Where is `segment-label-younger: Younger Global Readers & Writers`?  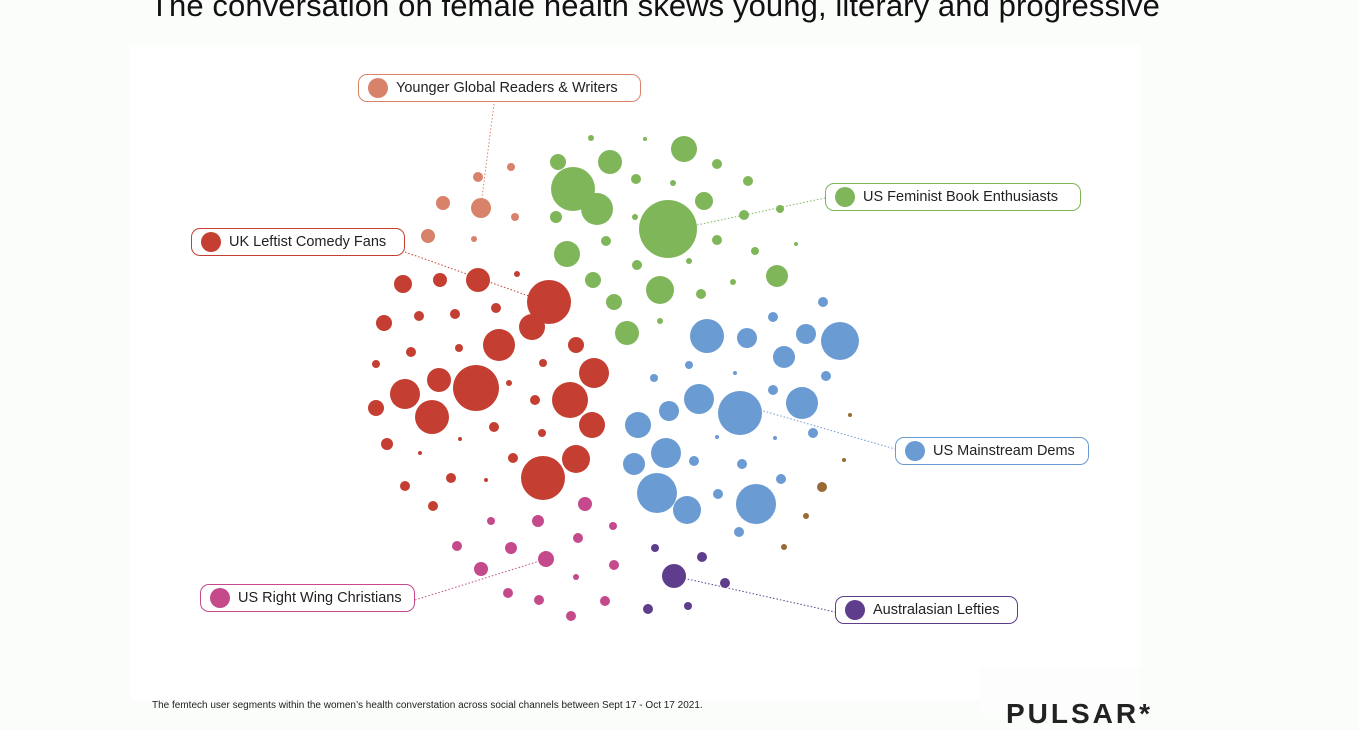 segment-label-younger: Younger Global Readers & Writers is located at coordinates (499, 88).